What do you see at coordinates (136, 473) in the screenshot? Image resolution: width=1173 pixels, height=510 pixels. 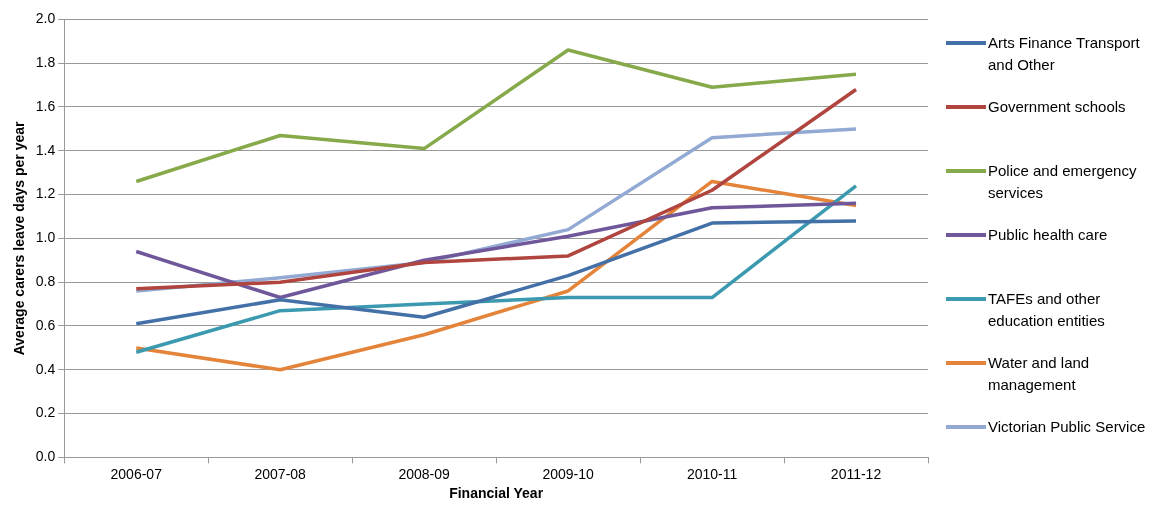 I see `x-tick-label: 2006-07` at bounding box center [136, 473].